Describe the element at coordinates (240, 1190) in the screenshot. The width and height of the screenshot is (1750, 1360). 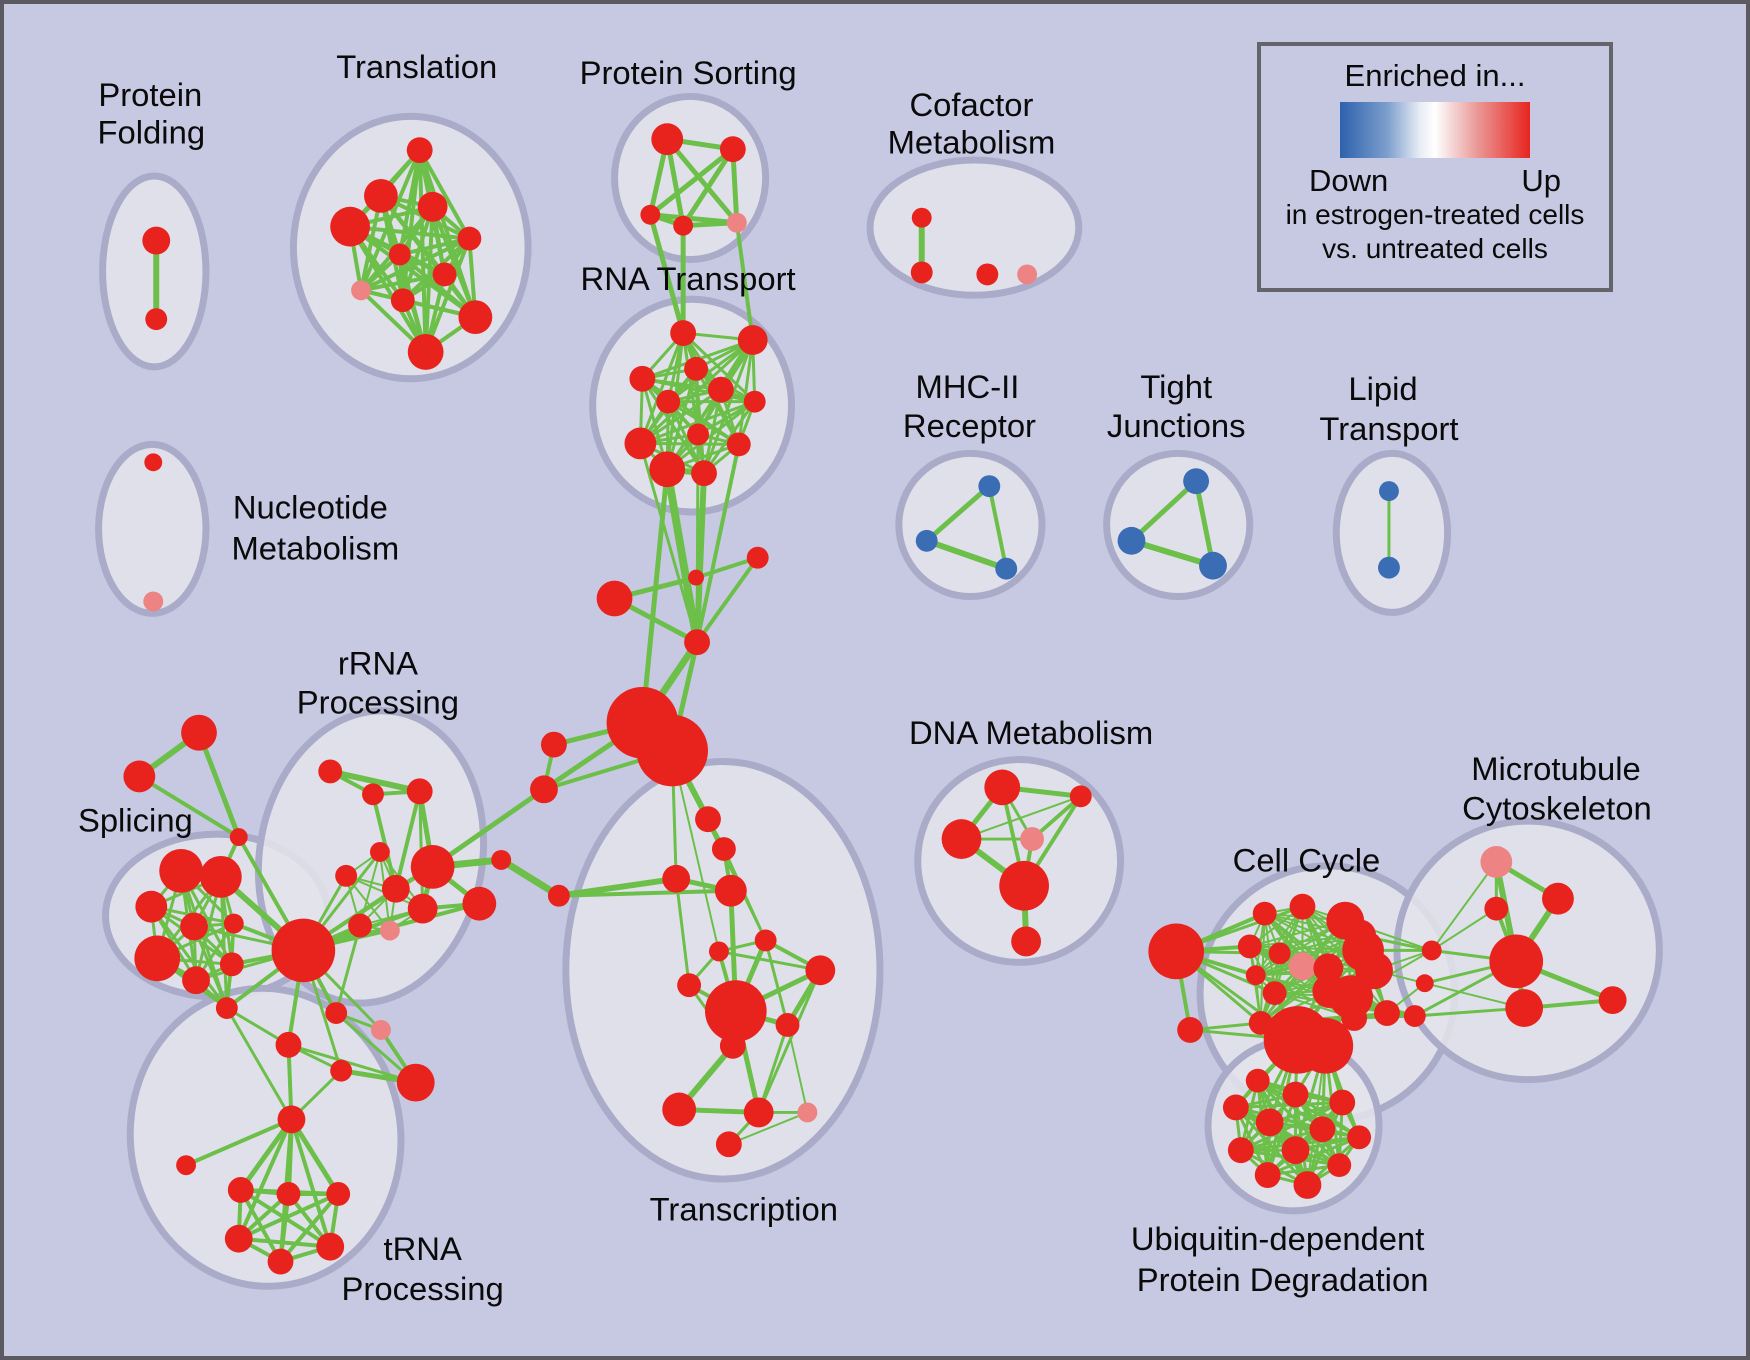
I see `node-th1` at that location.